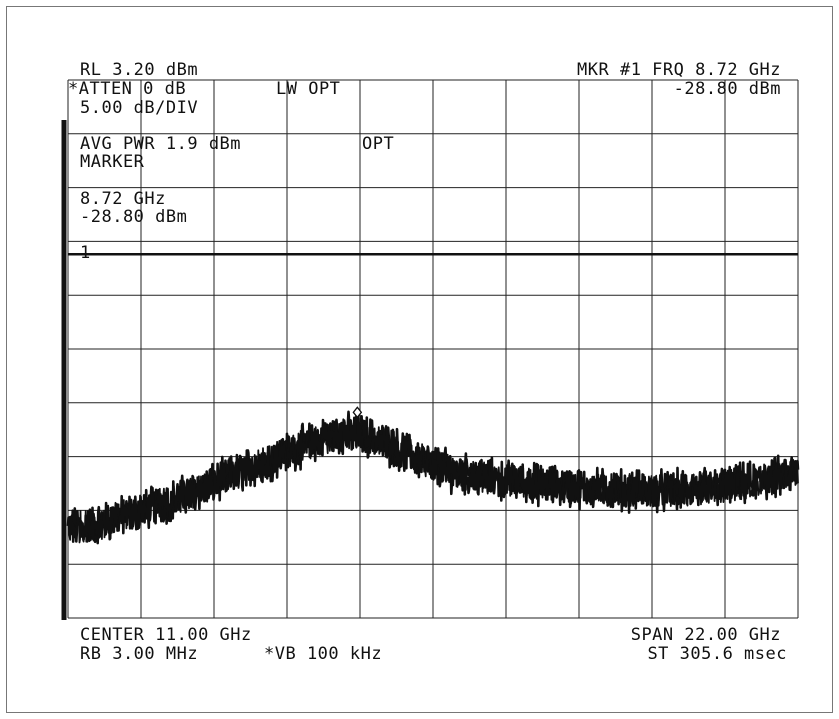 The width and height of the screenshot is (839, 719). What do you see at coordinates (378, 144) in the screenshot?
I see `opt-label: OPT` at bounding box center [378, 144].